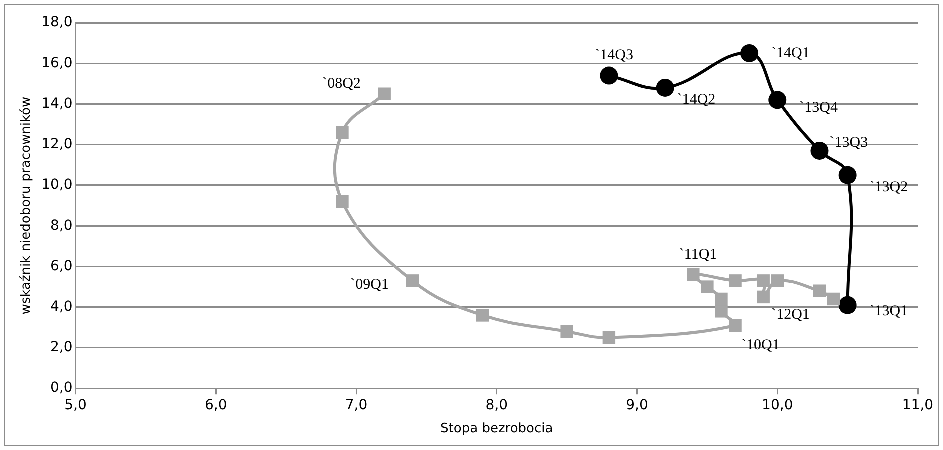 The width and height of the screenshot is (943, 450). I want to click on y-tick-label: 14,0, so click(57, 104).